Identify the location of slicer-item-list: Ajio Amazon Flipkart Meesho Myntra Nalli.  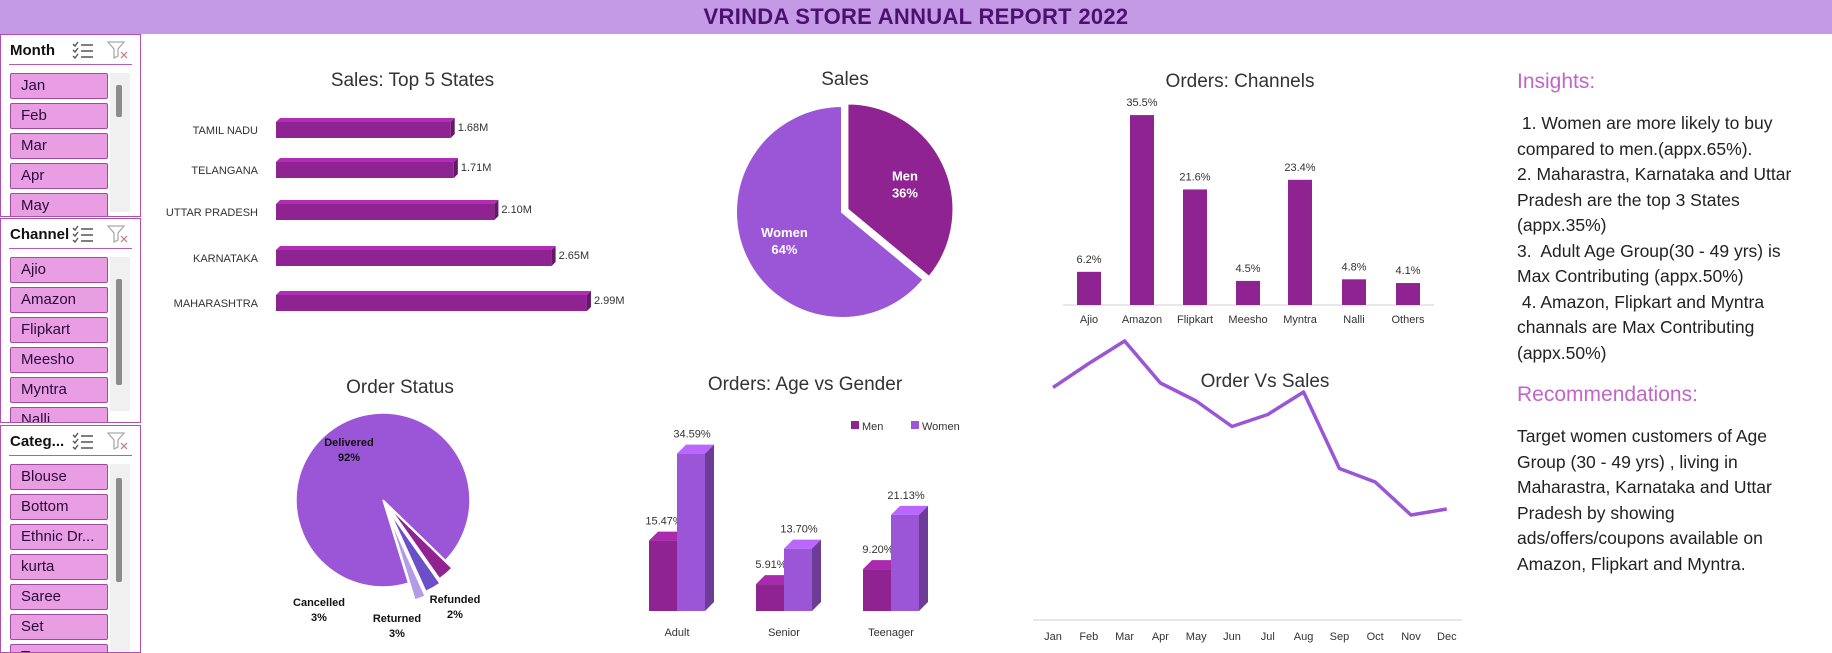
(59, 339).